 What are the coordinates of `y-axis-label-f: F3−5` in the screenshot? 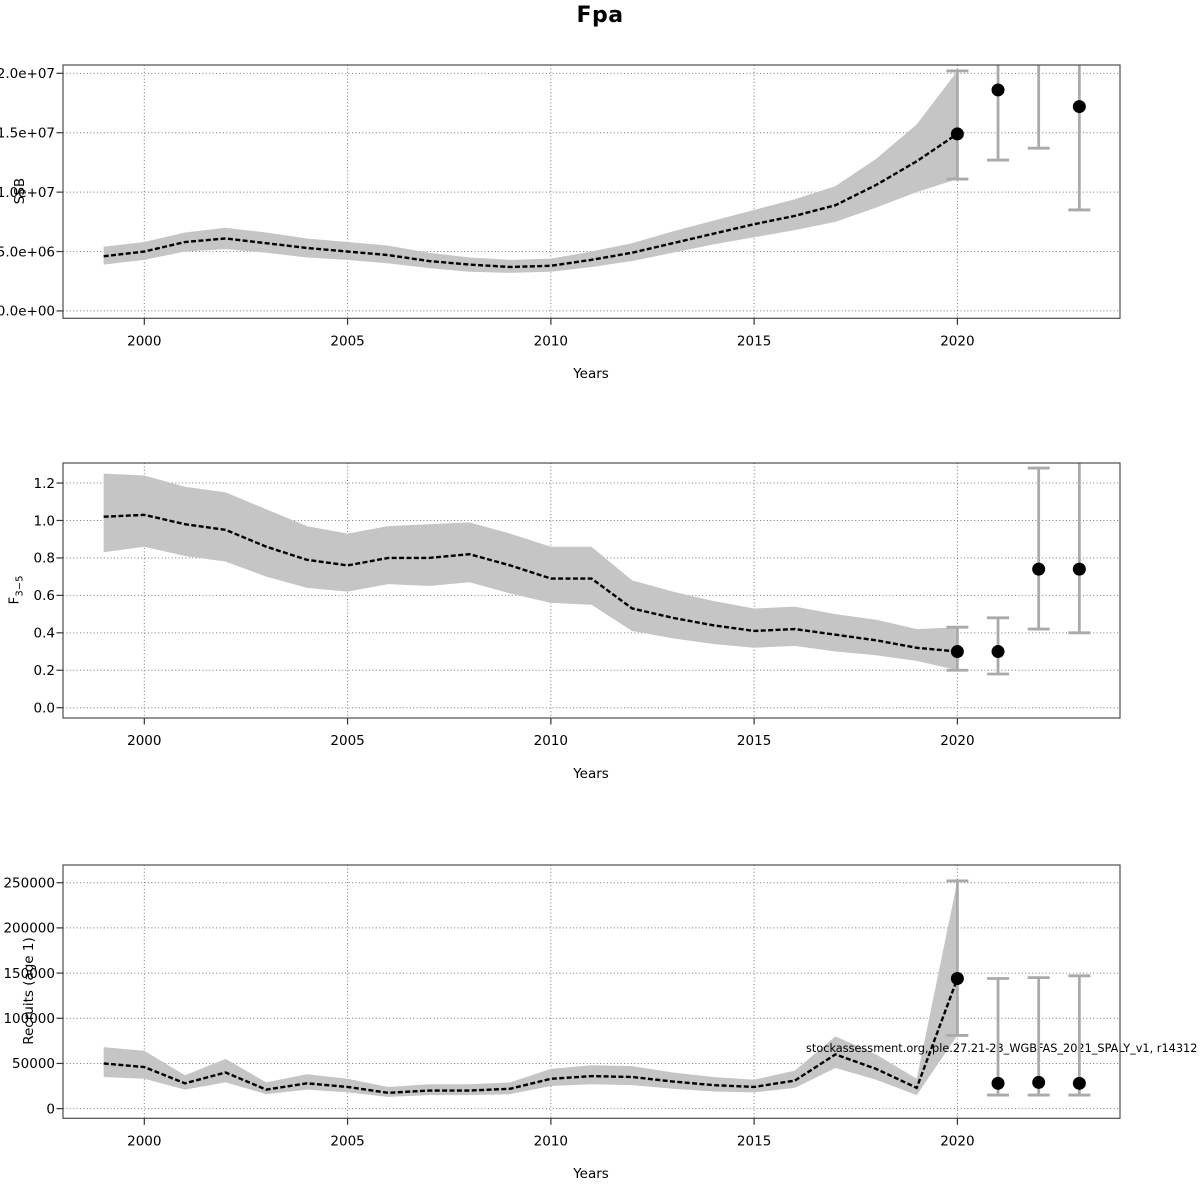 It's located at (16, 590).